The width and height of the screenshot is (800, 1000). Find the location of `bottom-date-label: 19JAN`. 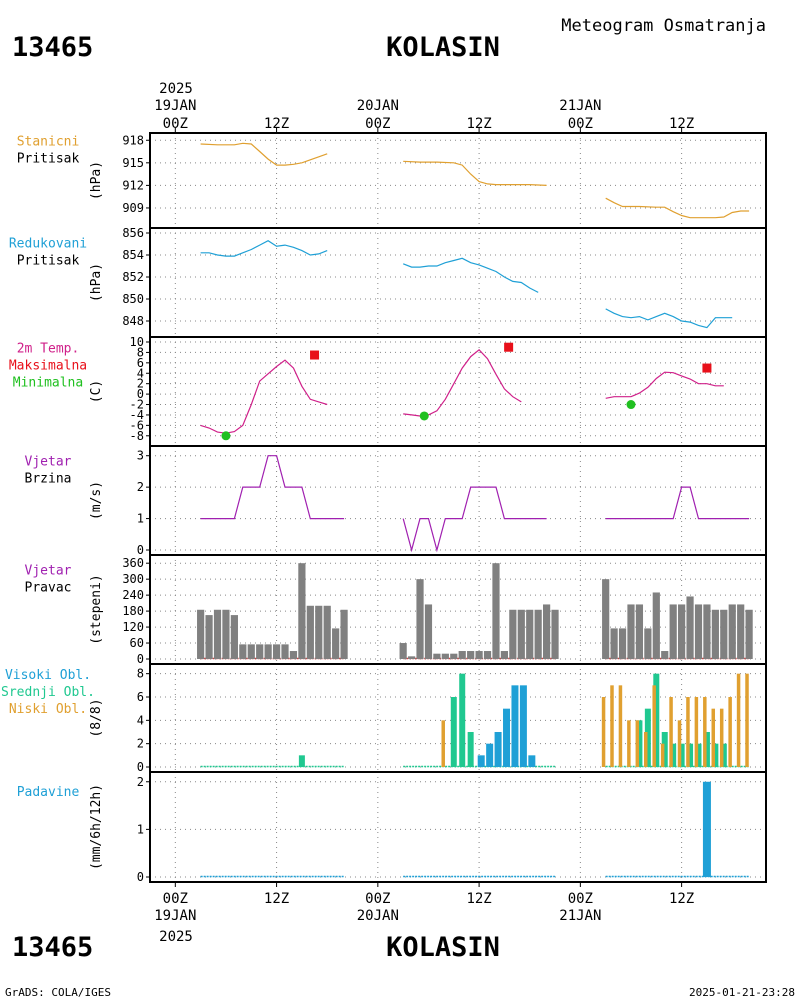

bottom-date-label: 19JAN is located at coordinates (175, 916).